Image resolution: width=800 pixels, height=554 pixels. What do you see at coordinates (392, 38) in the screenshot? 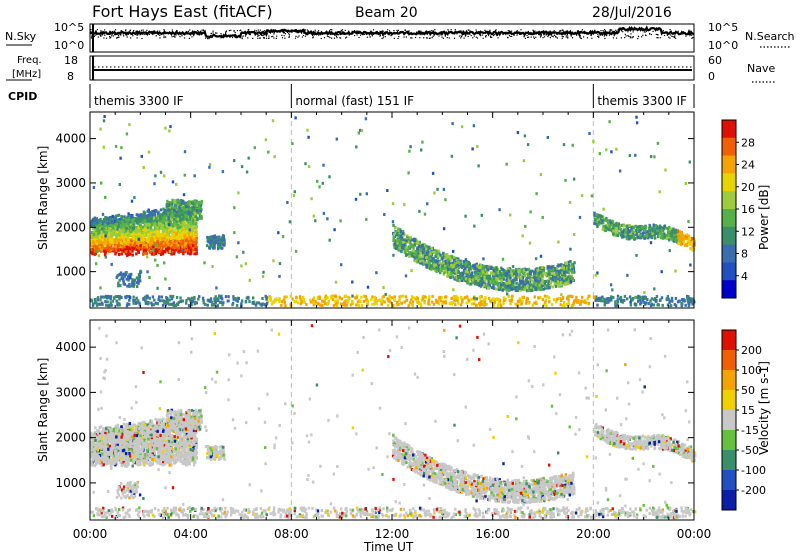
I see `noise-trace` at bounding box center [392, 38].